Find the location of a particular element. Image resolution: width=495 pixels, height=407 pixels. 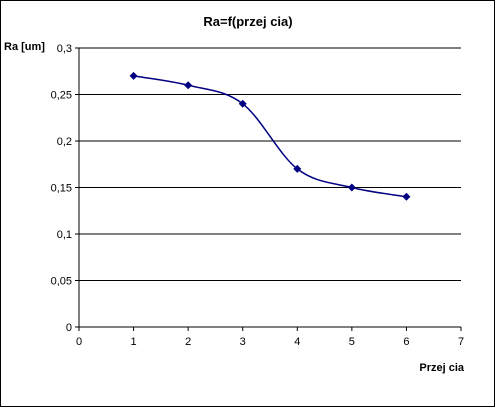

x-tick-label: 3 is located at coordinates (243, 342).